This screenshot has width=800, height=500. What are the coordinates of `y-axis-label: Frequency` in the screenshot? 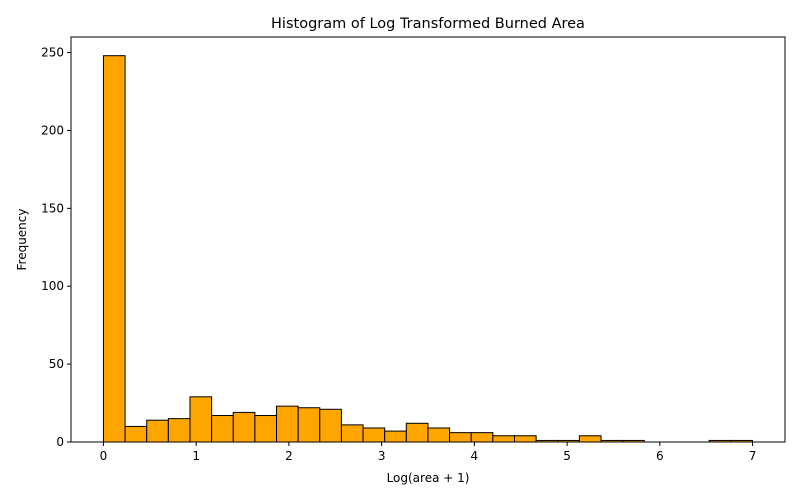 It's located at (22, 240).